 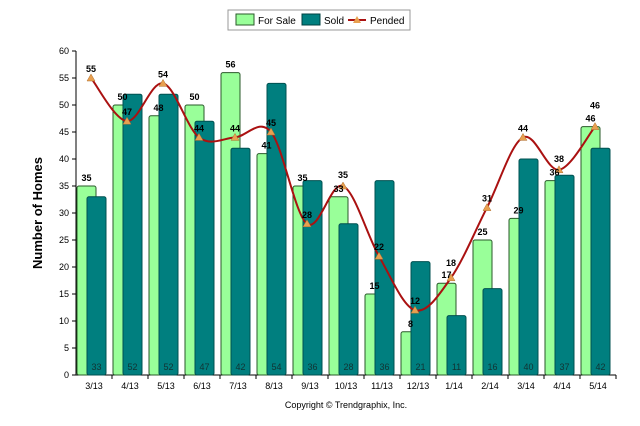 What do you see at coordinates (64, 240) in the screenshot?
I see `y-tick-label: 25` at bounding box center [64, 240].